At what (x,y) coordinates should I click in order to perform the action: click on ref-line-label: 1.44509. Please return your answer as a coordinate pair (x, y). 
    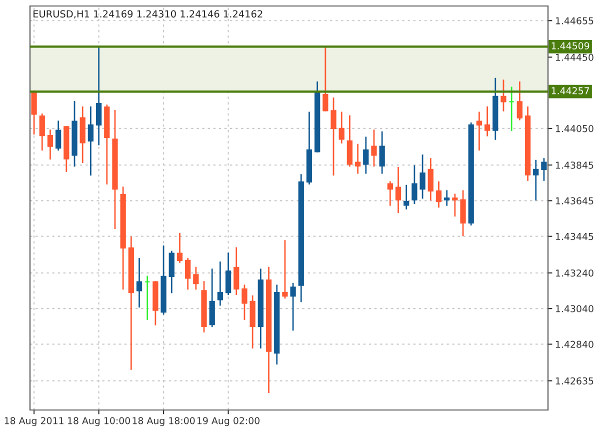
    Looking at the image, I should click on (571, 46).